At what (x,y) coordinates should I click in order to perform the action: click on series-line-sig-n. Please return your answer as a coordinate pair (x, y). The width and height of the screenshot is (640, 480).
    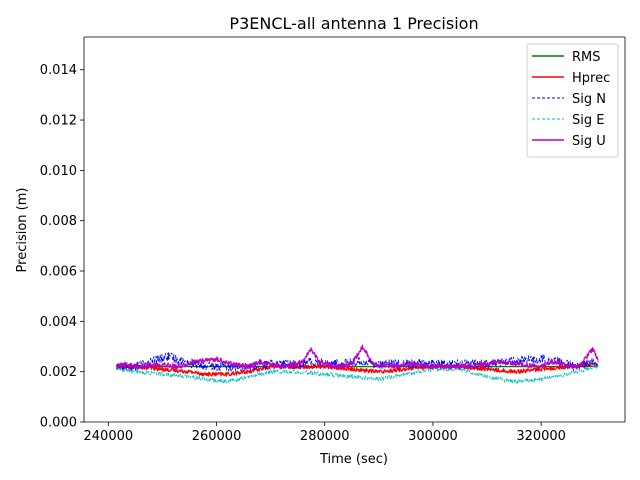
    Looking at the image, I should click on (357, 362).